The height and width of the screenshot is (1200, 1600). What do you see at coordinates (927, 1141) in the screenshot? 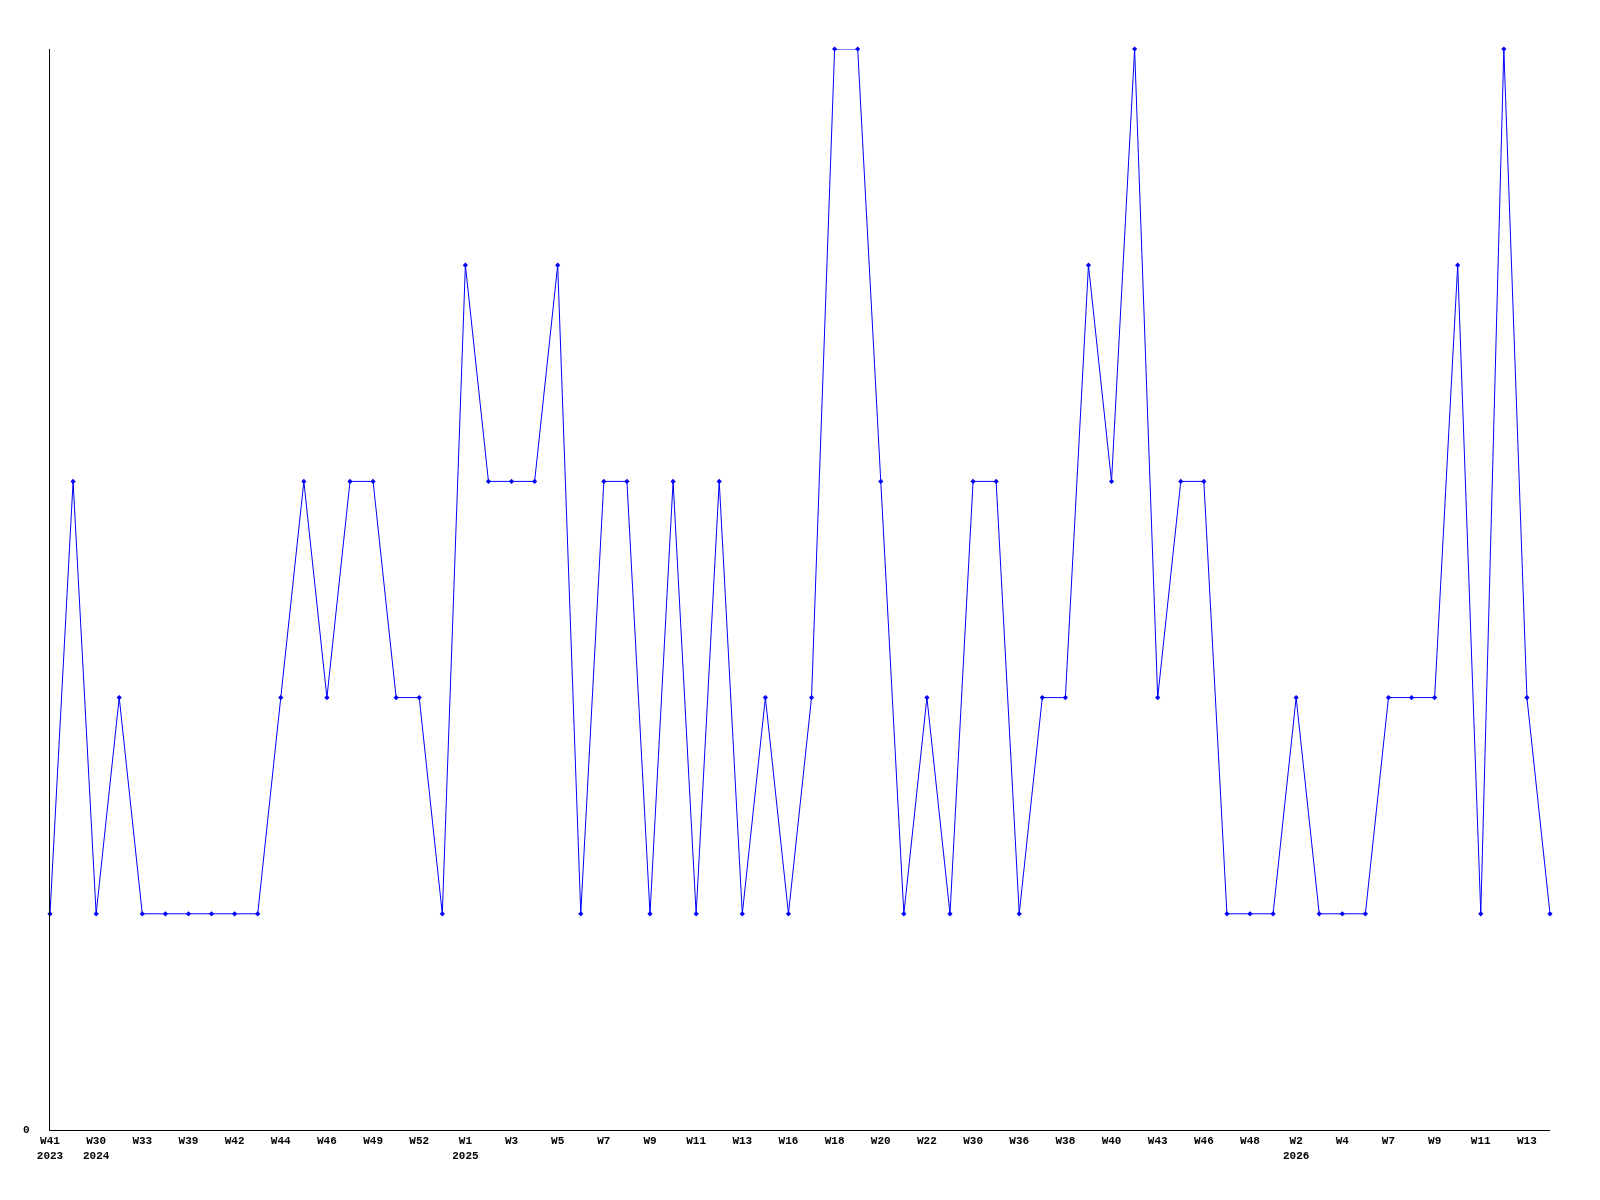
I see `x-tick-label: W22` at bounding box center [927, 1141].